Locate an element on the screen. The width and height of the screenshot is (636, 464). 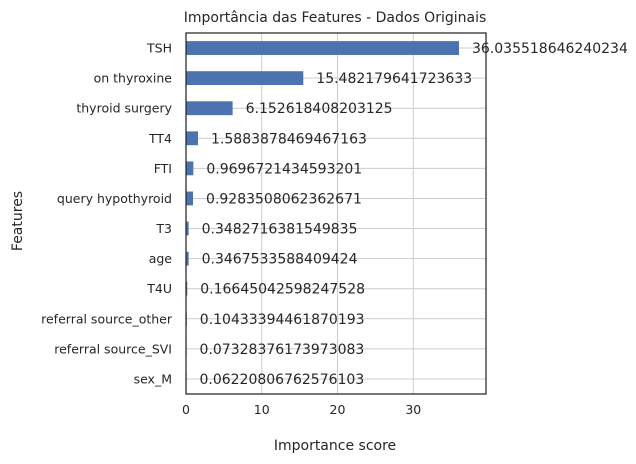
y-axis-label: Features is located at coordinates (18, 221).